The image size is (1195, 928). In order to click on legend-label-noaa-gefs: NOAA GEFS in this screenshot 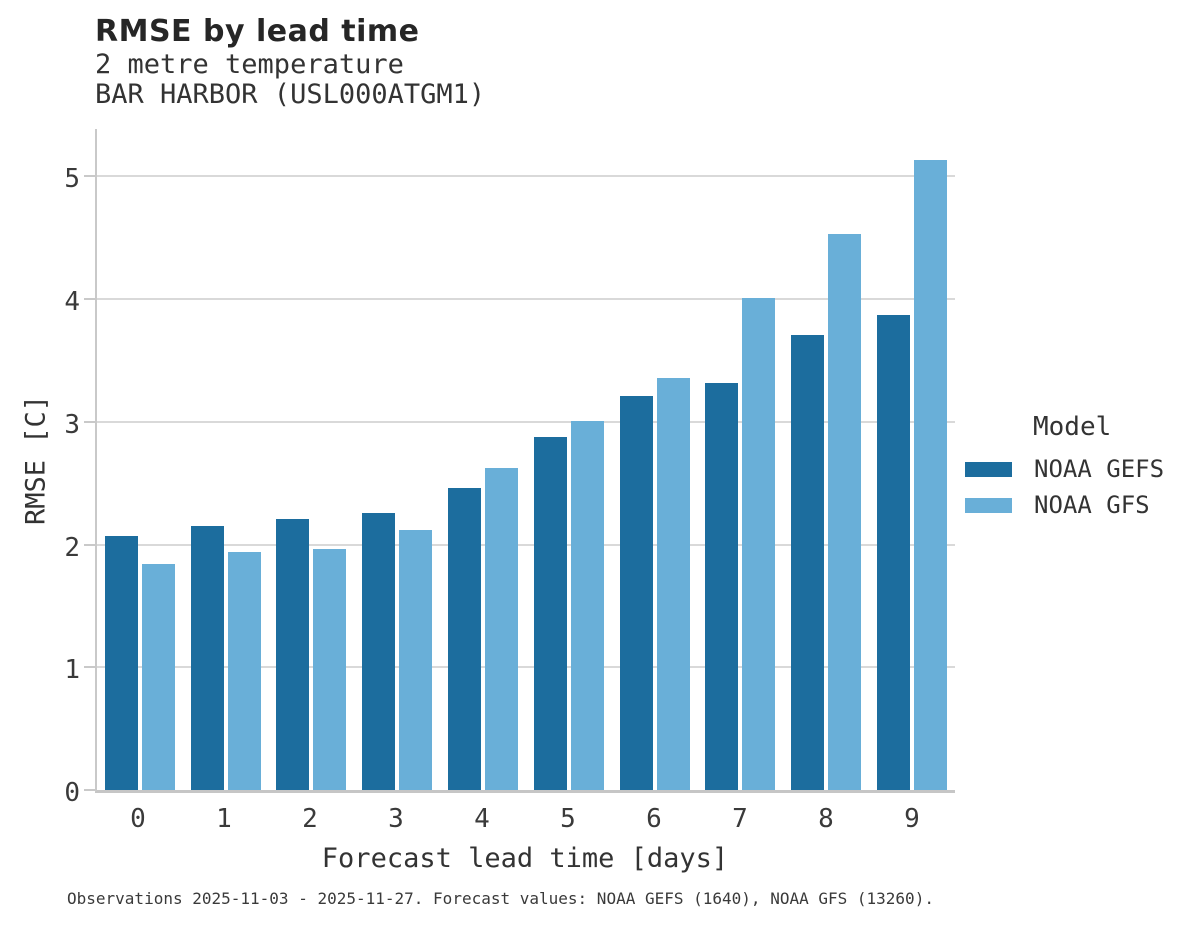, I will do `click(1099, 469)`.